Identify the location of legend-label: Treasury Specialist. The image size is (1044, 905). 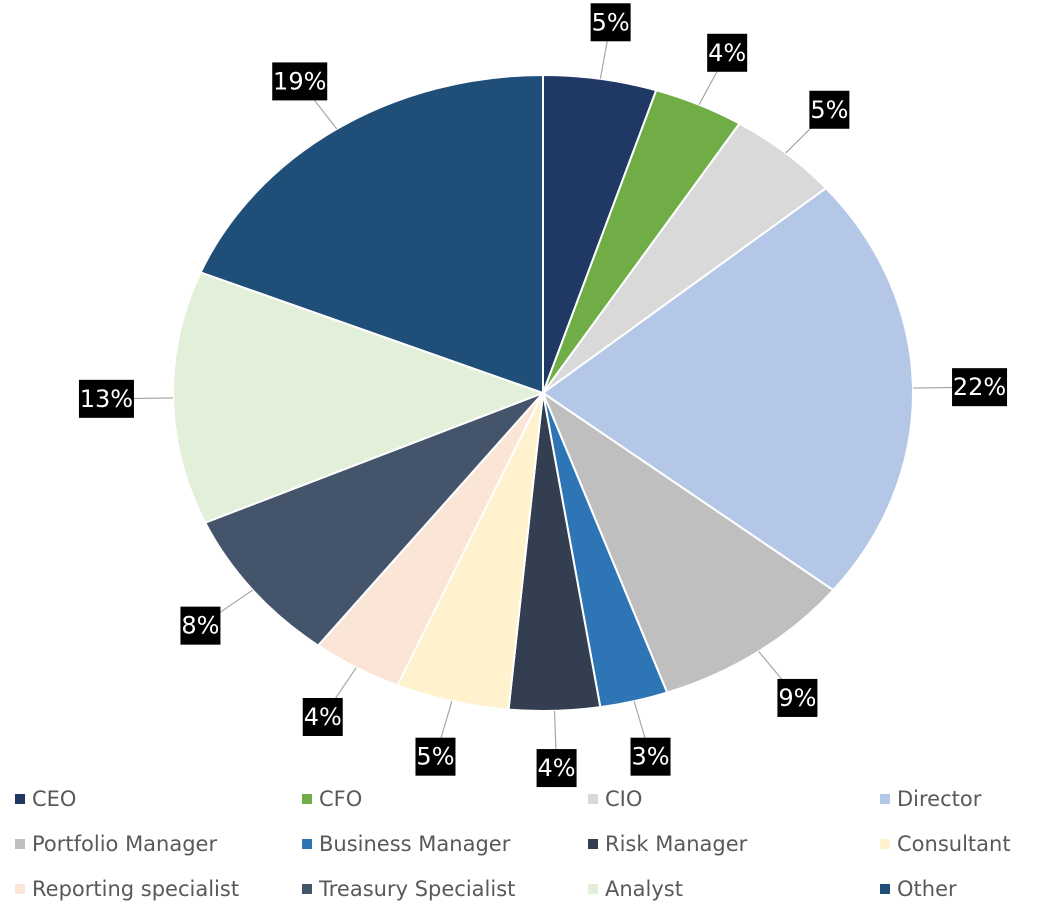
(416, 889).